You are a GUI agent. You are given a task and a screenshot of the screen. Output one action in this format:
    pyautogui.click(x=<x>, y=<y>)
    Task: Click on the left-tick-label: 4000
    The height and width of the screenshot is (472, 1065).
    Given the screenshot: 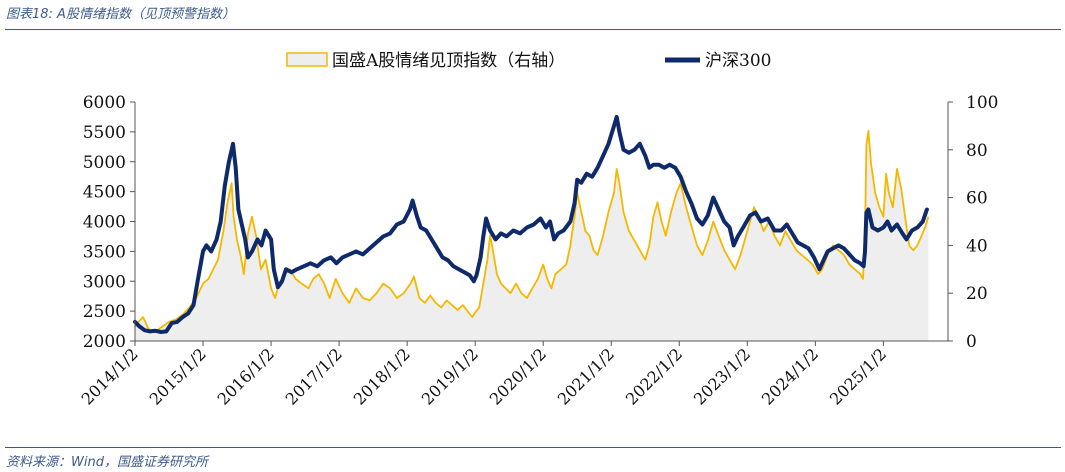 What is the action you would take?
    pyautogui.click(x=104, y=223)
    